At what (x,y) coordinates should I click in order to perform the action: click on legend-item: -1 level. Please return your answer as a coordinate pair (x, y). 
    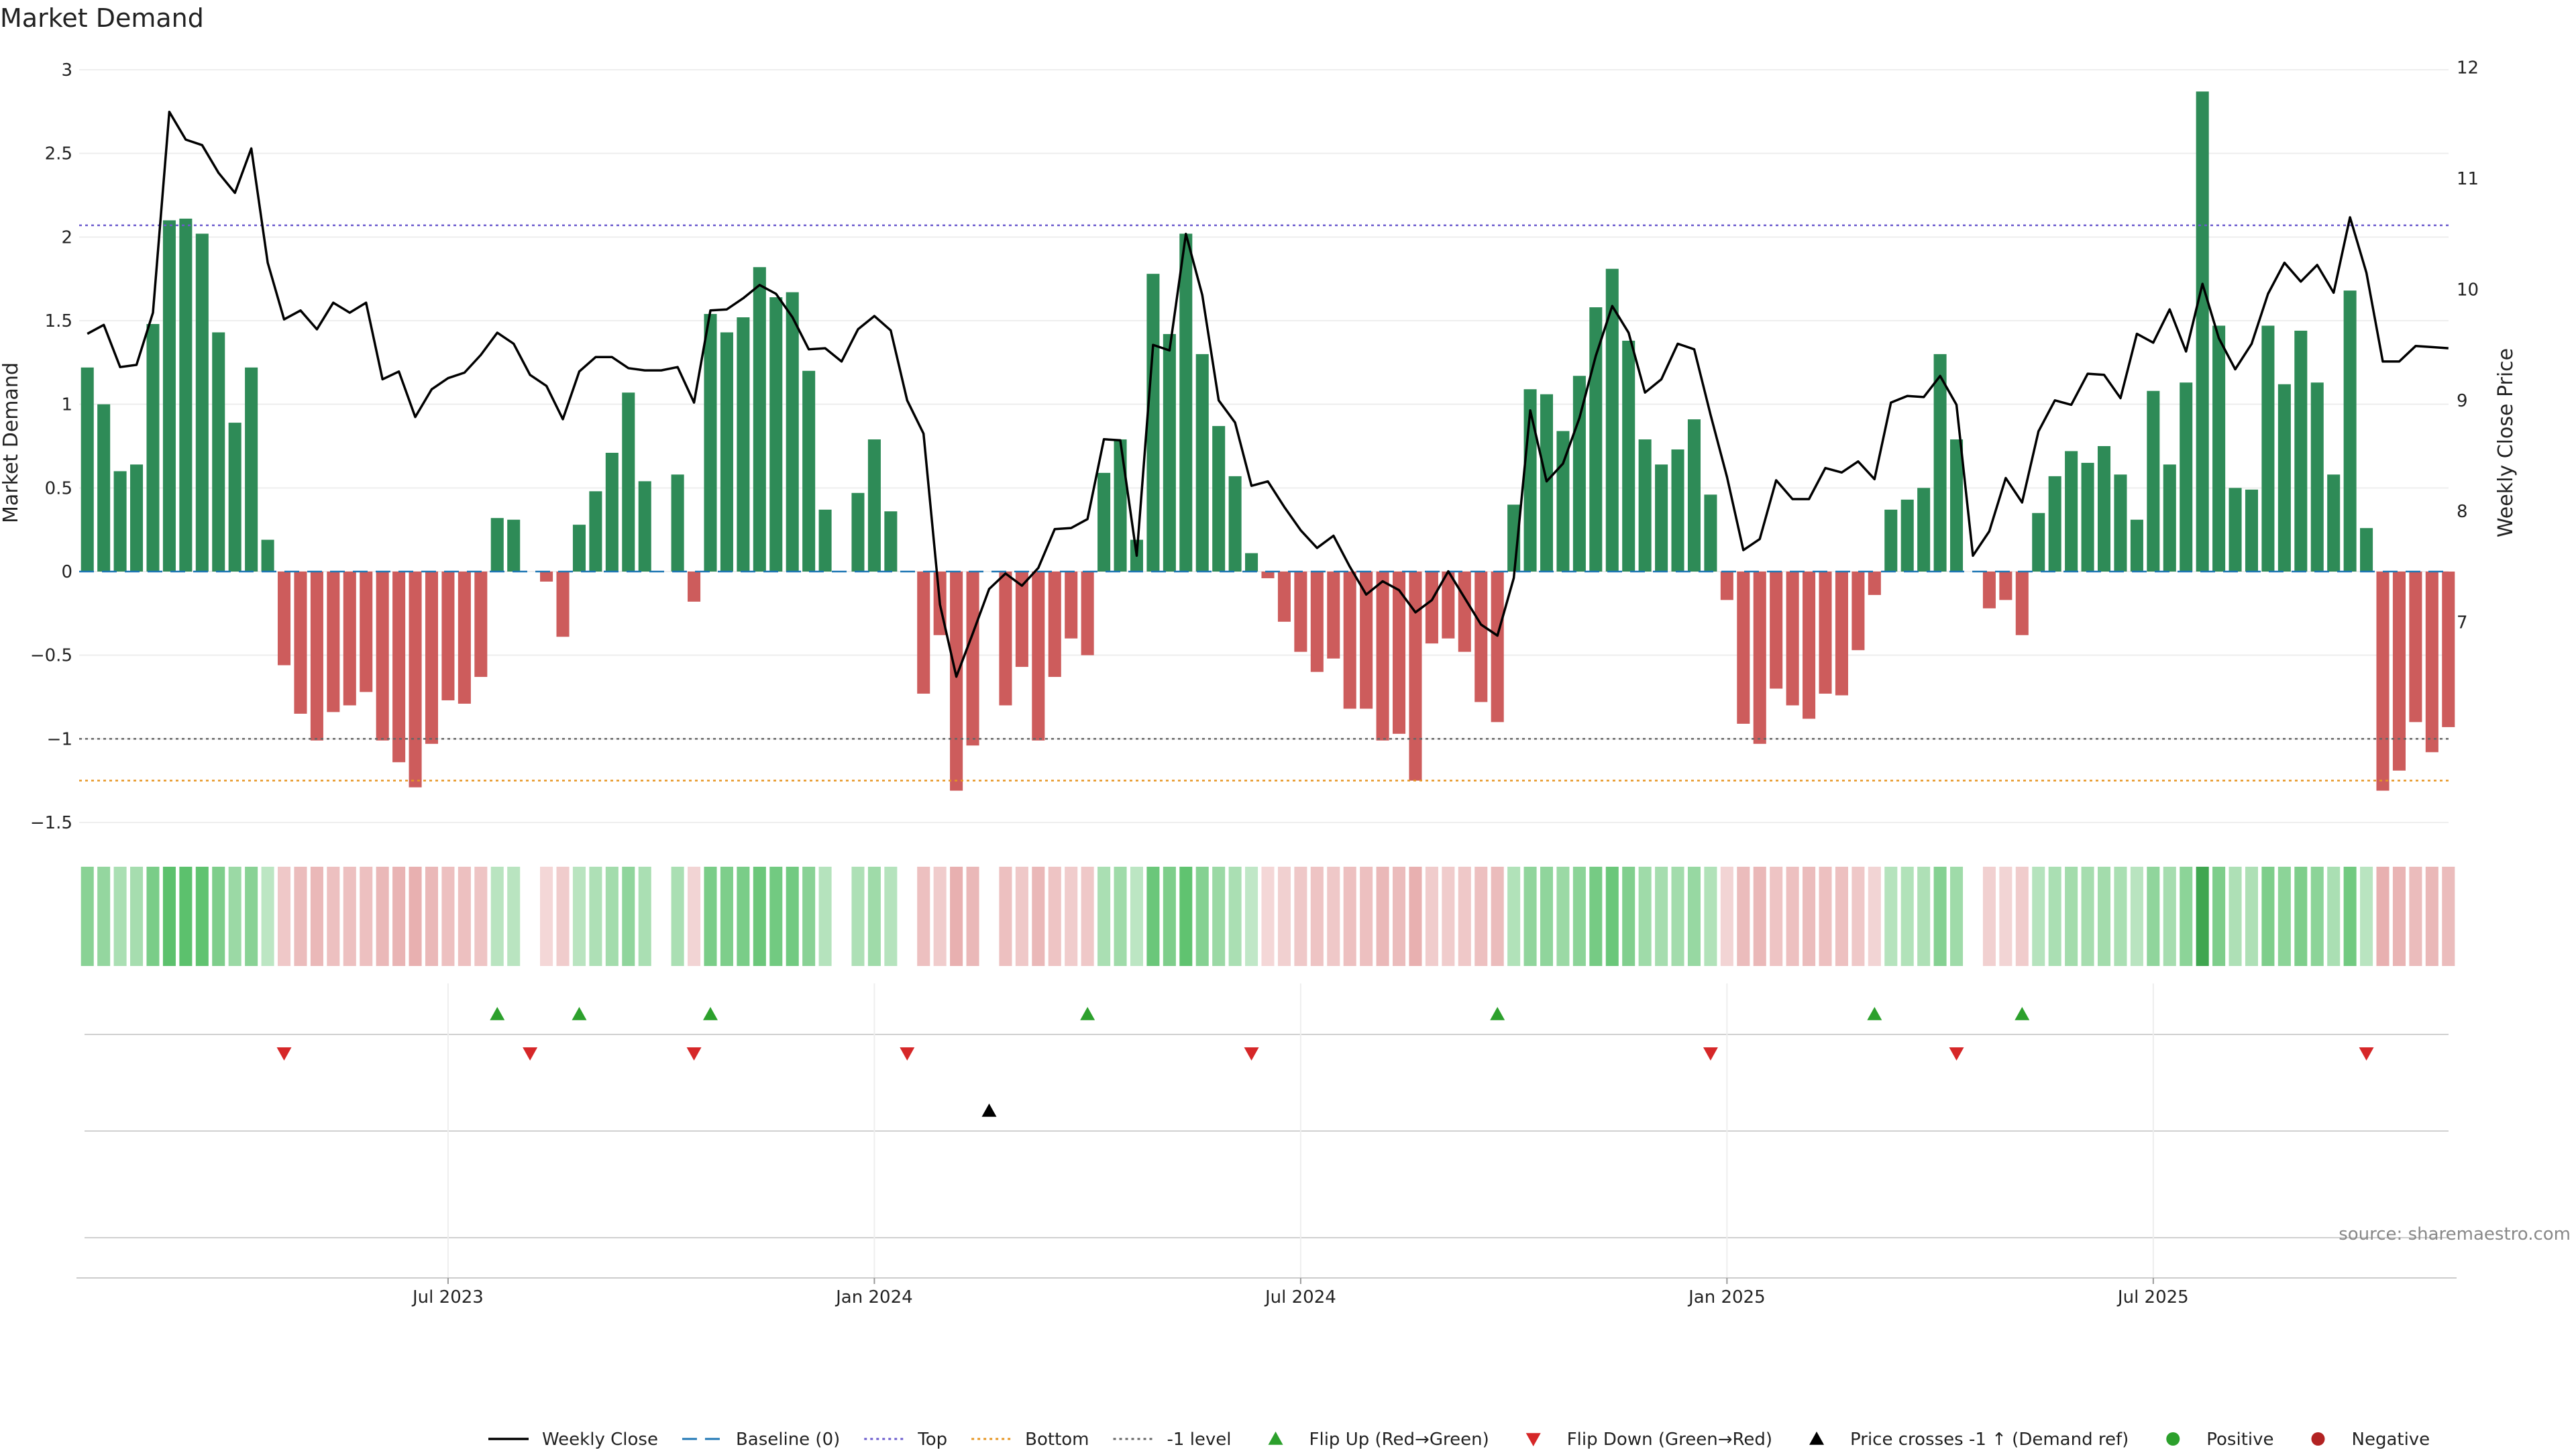
    Looking at the image, I should click on (1172, 1439).